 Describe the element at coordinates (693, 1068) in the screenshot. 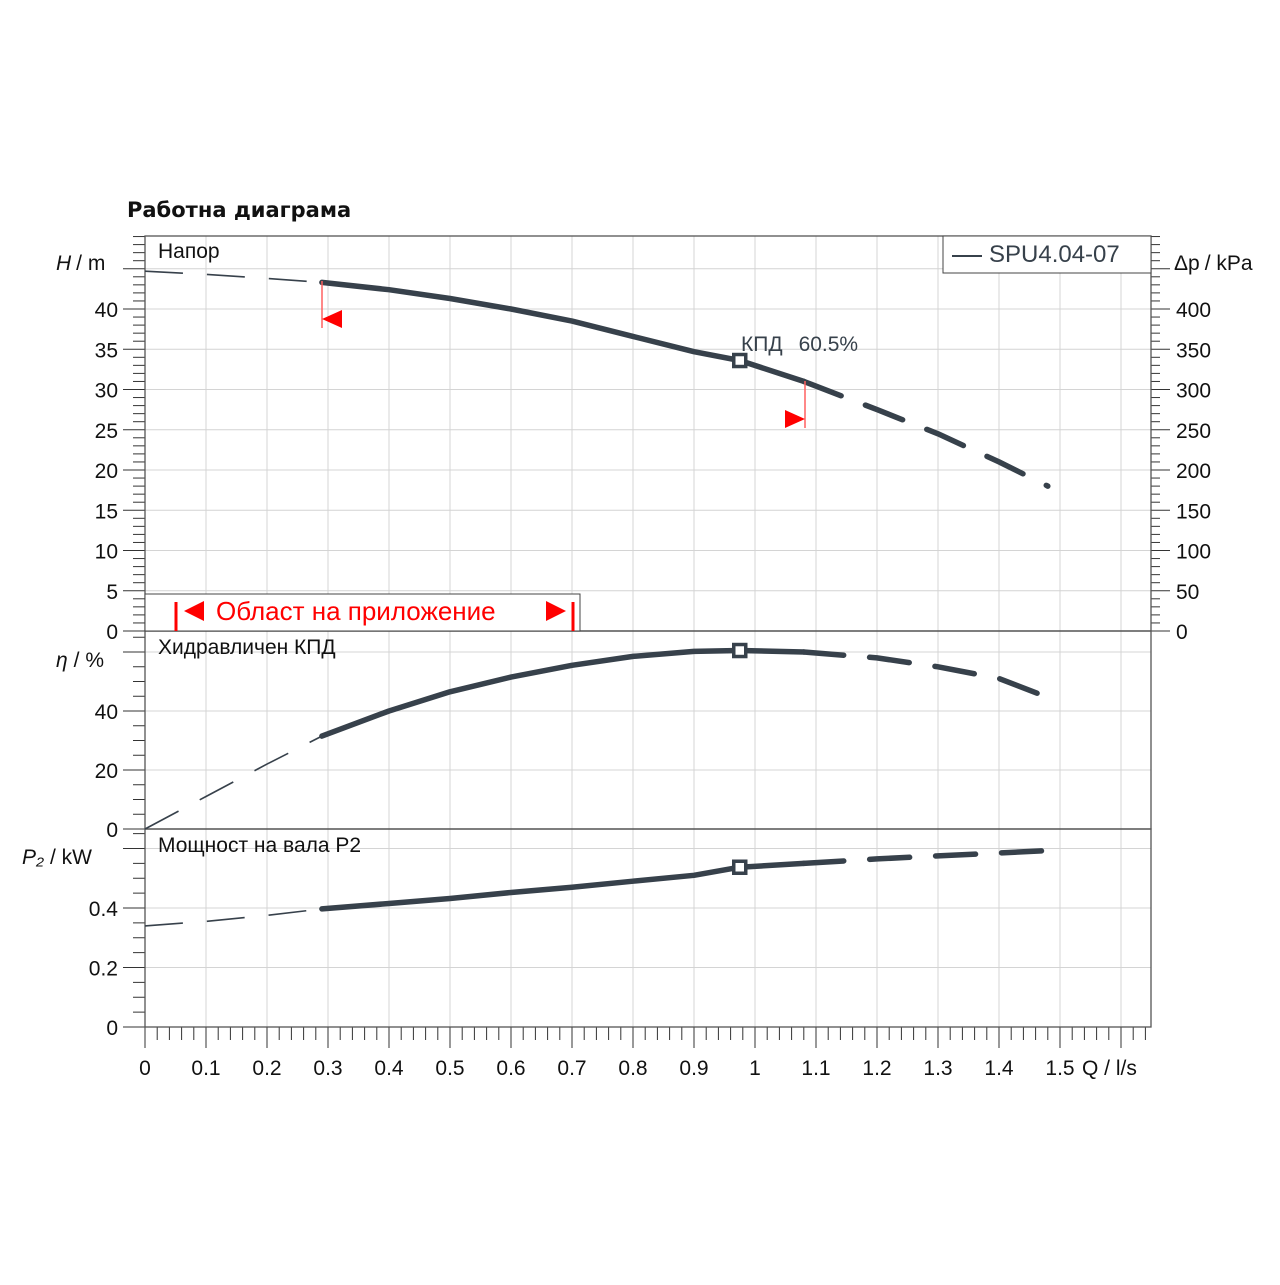

I see `svg-text: 0.9` at that location.